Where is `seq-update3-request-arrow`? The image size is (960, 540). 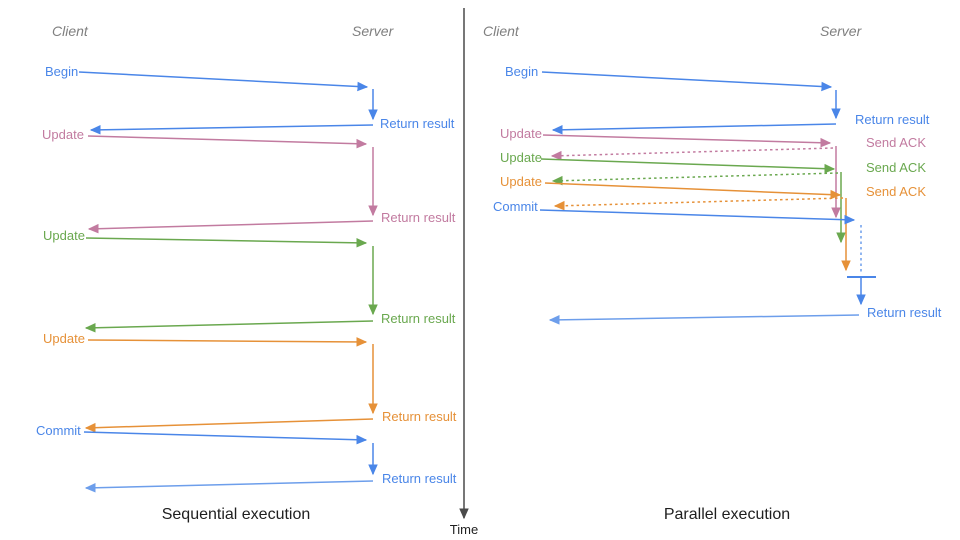 seq-update3-request-arrow is located at coordinates (227, 342).